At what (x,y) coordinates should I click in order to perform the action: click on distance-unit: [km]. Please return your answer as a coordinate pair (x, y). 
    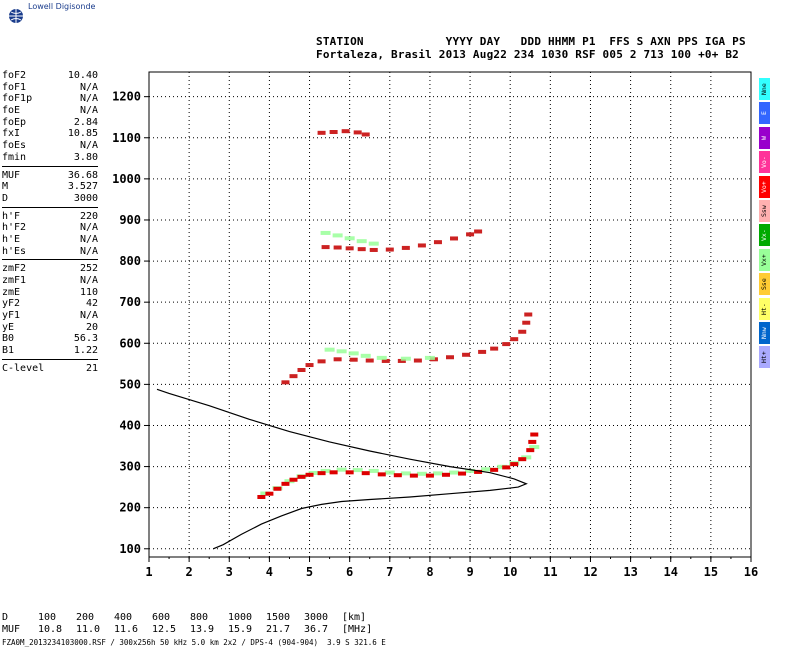
    Looking at the image, I should click on (354, 617).